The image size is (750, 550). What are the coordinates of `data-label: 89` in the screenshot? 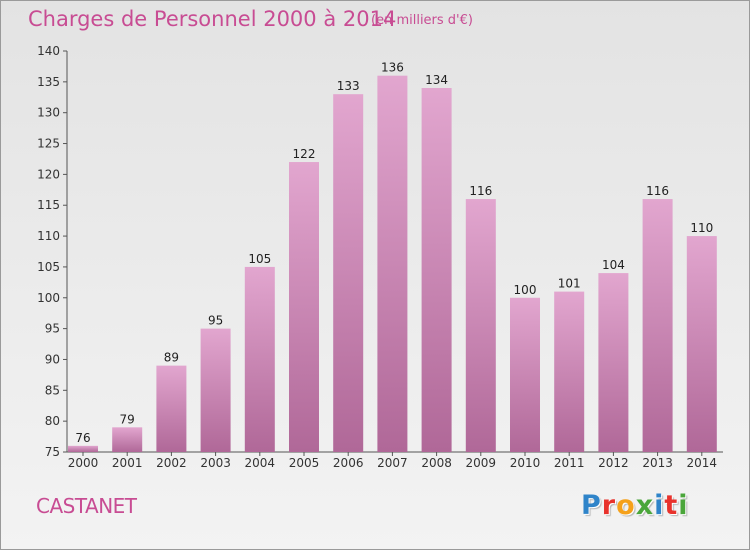 It's located at (171, 358).